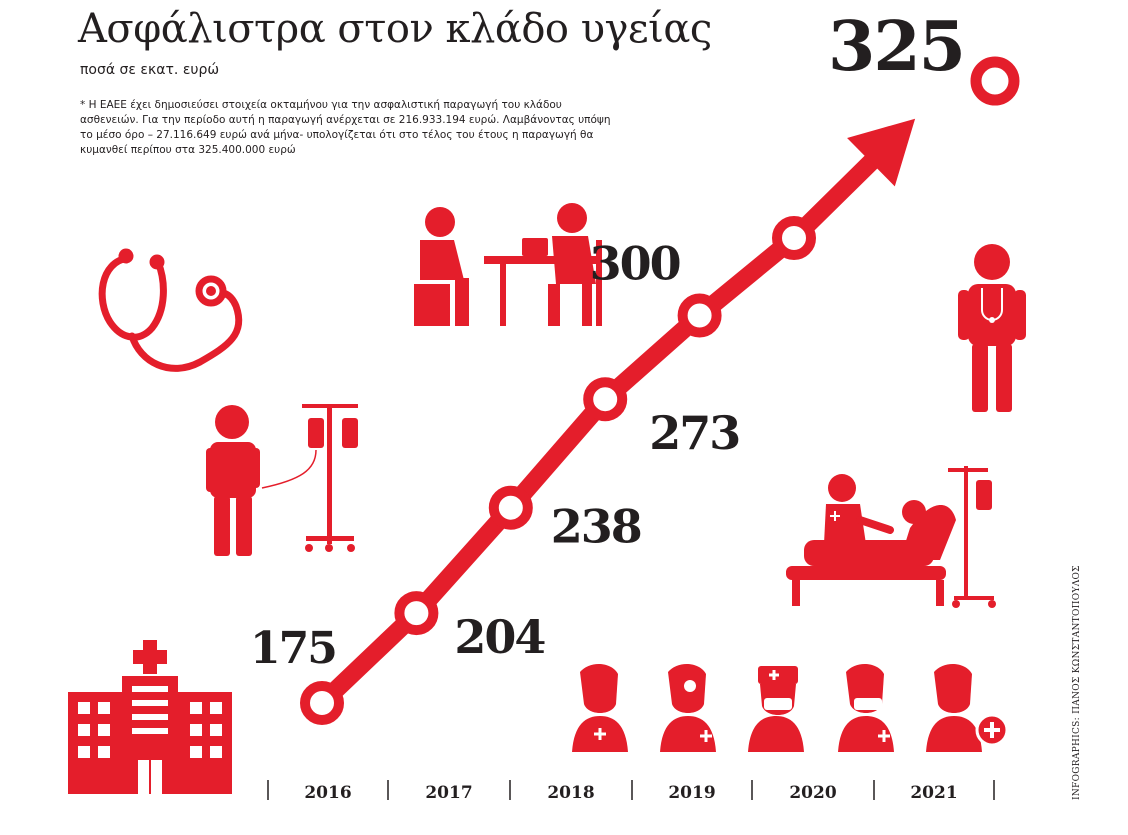 The height and width of the screenshot is (835, 1128). What do you see at coordinates (448, 793) in the screenshot?
I see `x-tick-label: 2017` at bounding box center [448, 793].